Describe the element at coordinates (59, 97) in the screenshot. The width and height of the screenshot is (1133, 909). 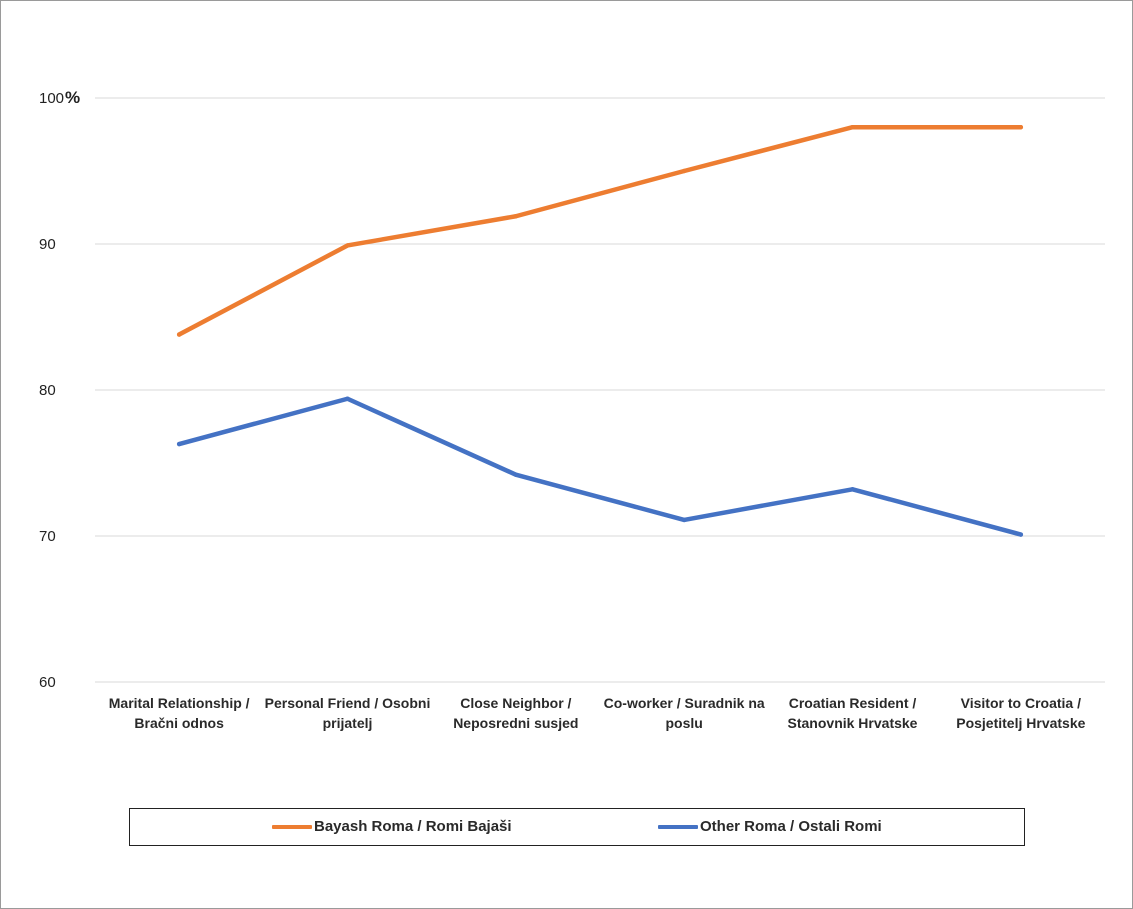
I see `y-tick-label: 100%` at that location.